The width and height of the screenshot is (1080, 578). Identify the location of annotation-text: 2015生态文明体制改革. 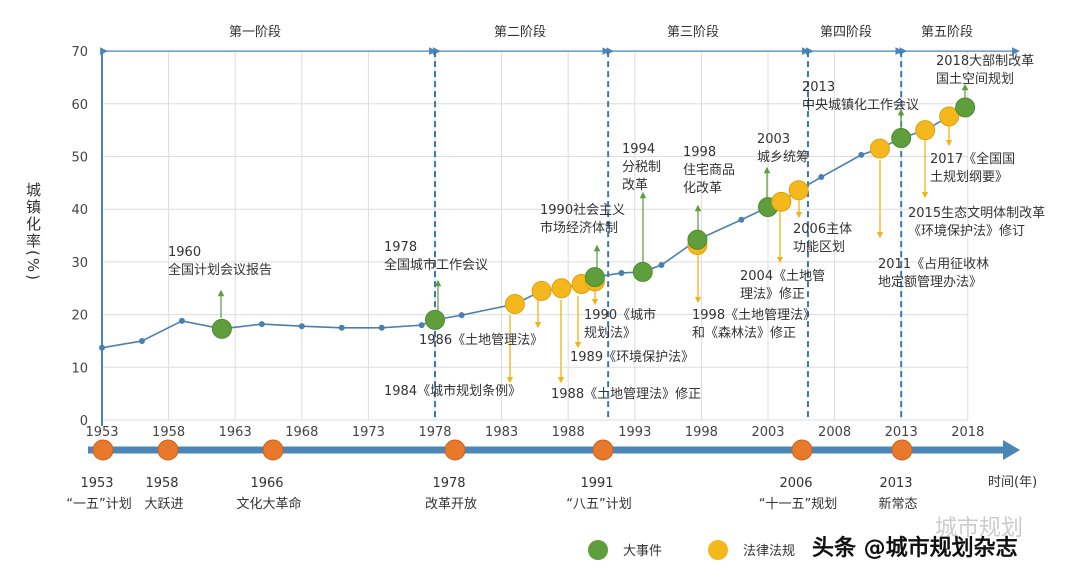
(976, 213).